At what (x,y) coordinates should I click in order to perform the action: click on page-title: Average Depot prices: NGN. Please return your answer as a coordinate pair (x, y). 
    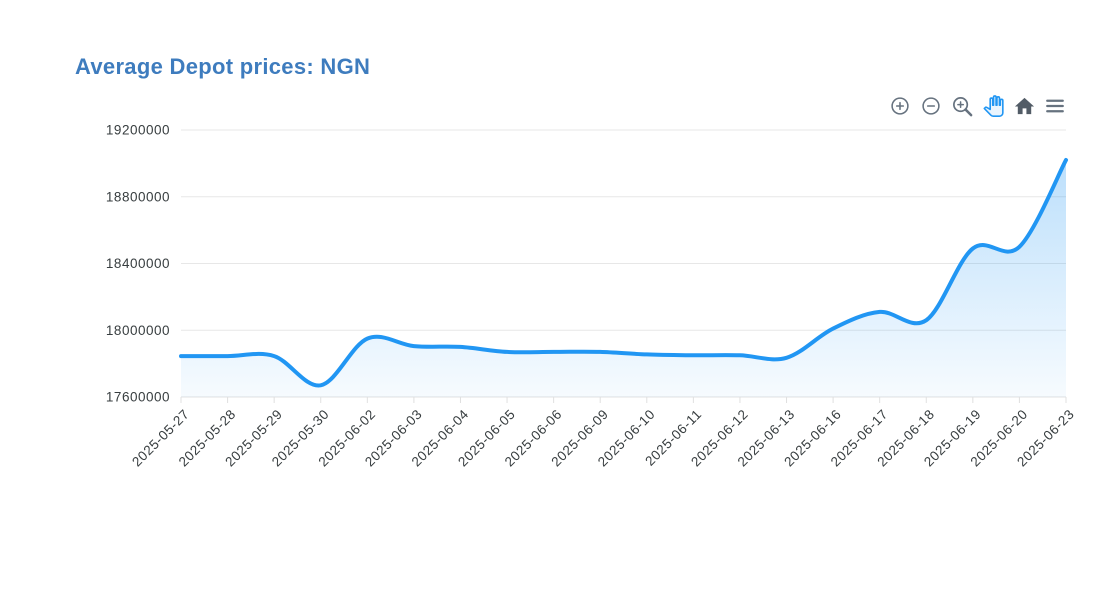
    Looking at the image, I should click on (223, 66).